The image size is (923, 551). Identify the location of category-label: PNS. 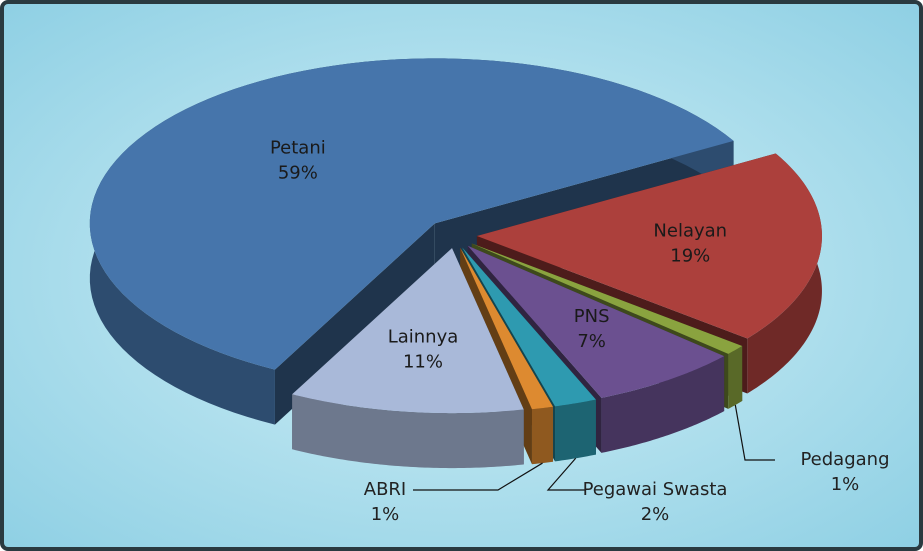
(592, 316).